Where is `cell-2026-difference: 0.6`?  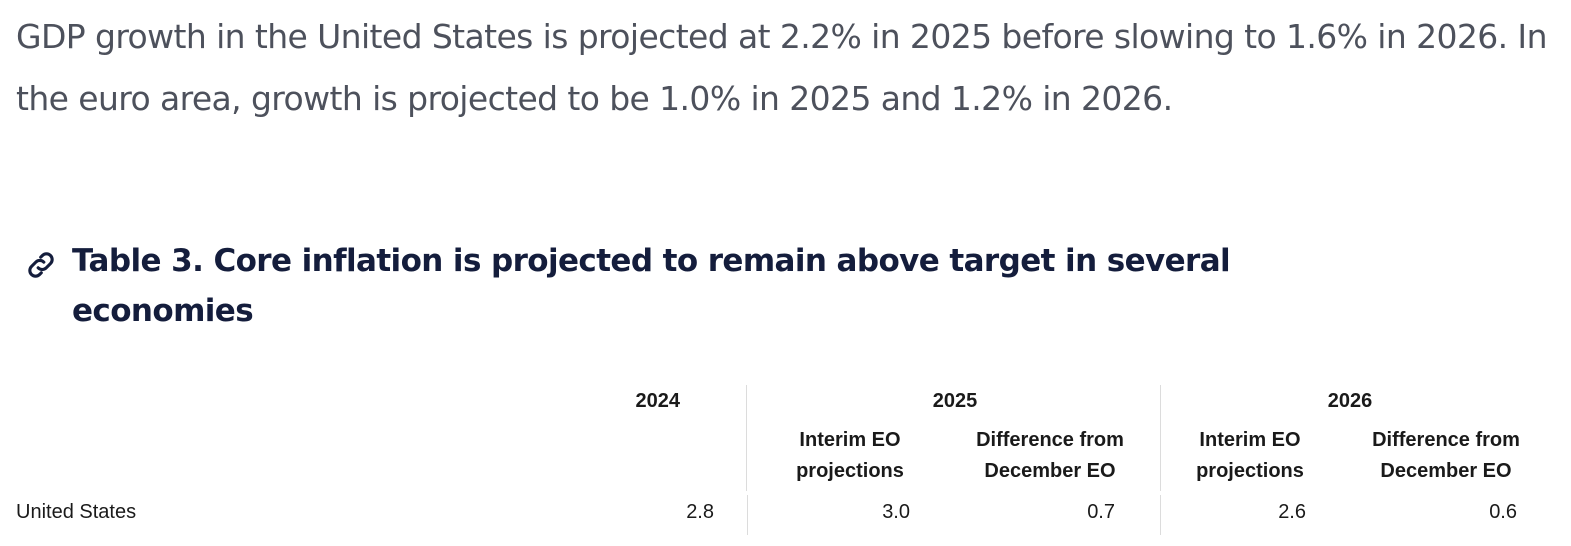 cell-2026-difference: 0.6 is located at coordinates (1503, 512).